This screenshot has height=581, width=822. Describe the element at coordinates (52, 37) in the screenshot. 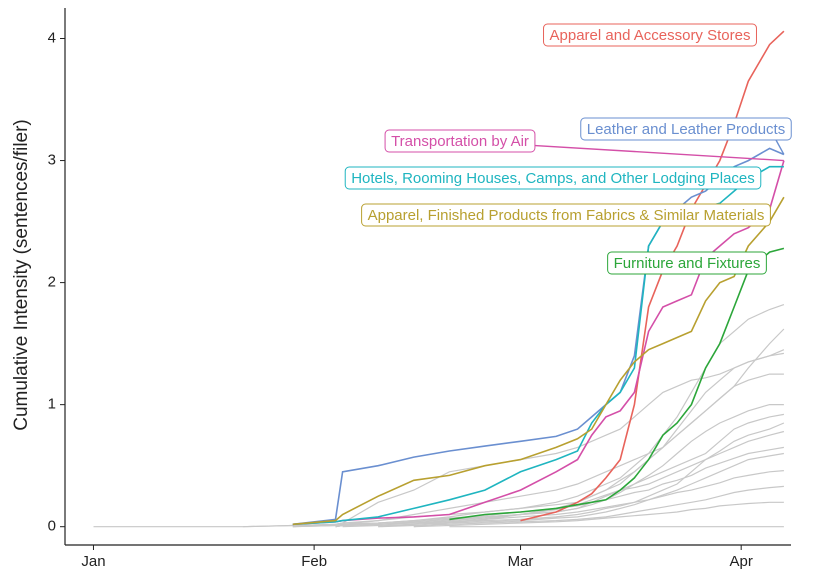

I see `y-tick-label: 4` at that location.